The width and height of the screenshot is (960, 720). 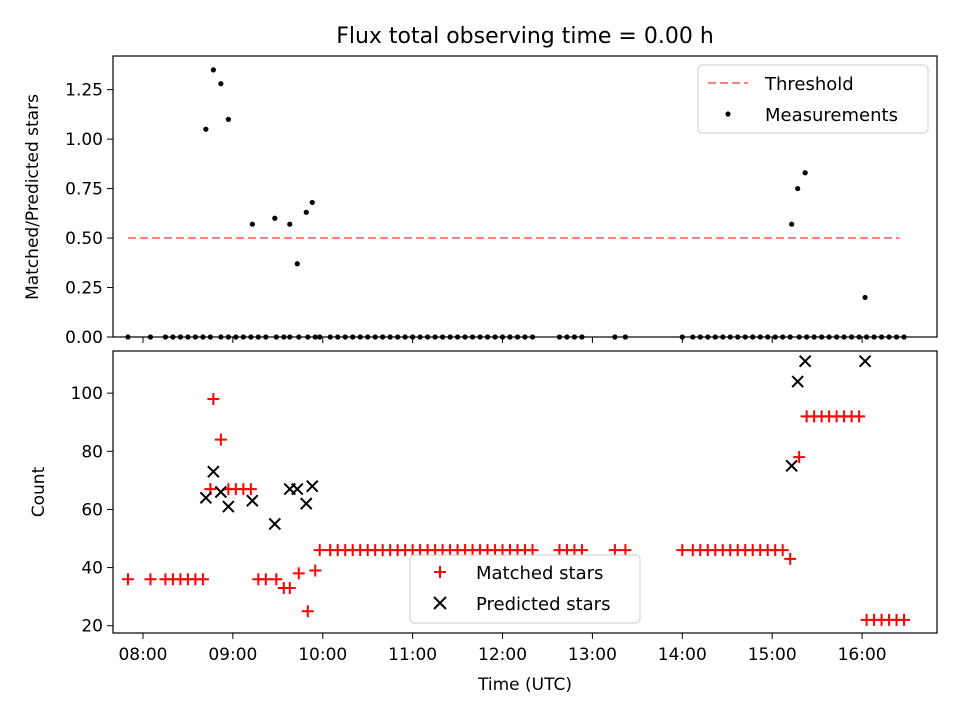 What do you see at coordinates (543, 604) in the screenshot?
I see `predicted-legend-label: Predicted stars` at bounding box center [543, 604].